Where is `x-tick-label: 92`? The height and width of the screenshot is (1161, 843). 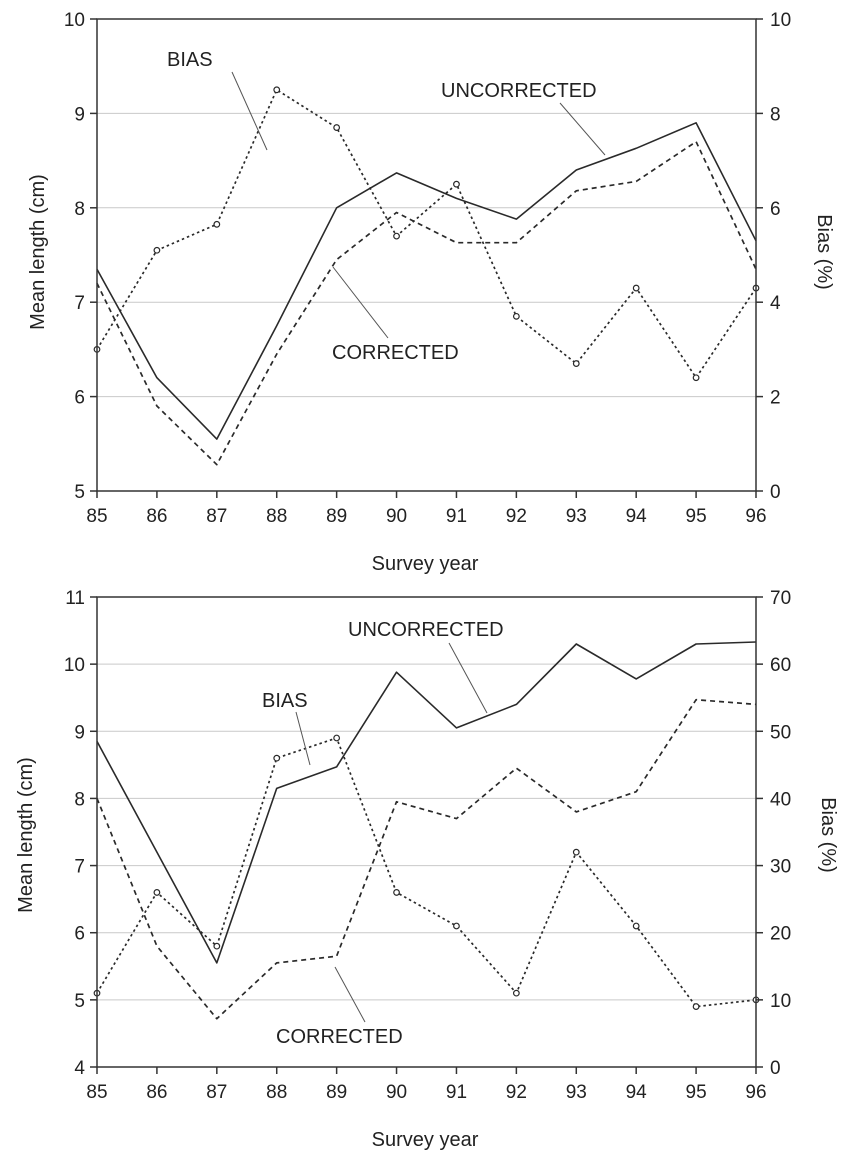
x-tick-label: 92 is located at coordinates (516, 1092).